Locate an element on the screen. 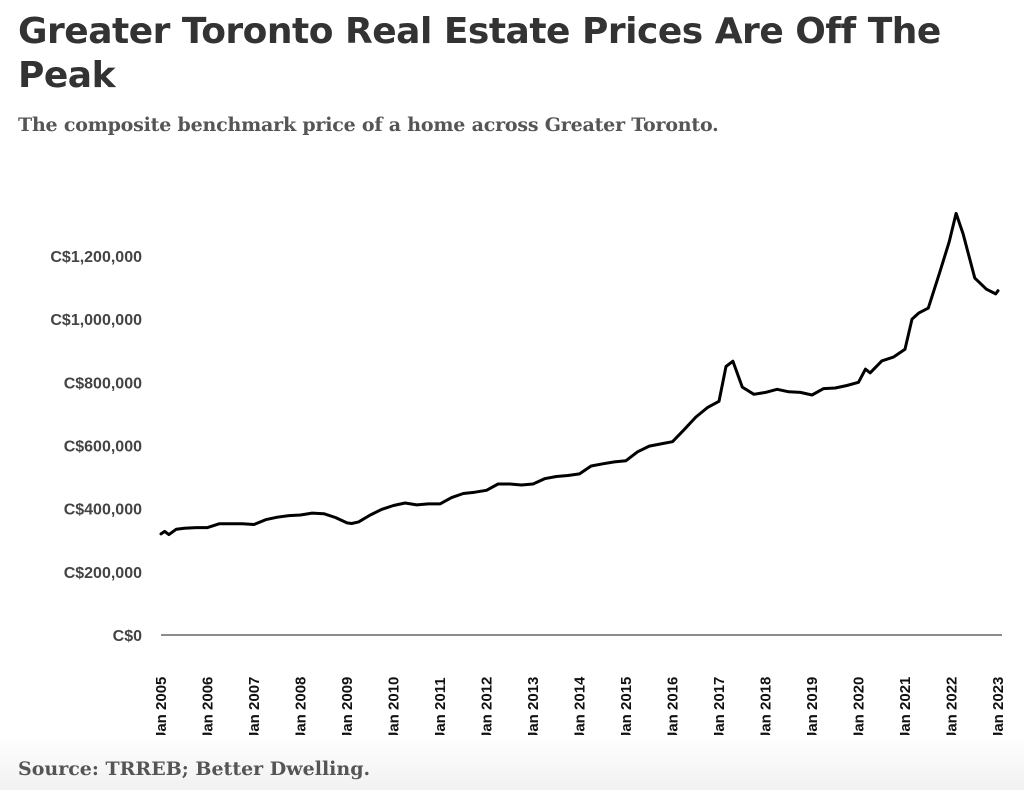 This screenshot has width=1024, height=790. y-tick-label: C$200,000 is located at coordinates (103, 573).